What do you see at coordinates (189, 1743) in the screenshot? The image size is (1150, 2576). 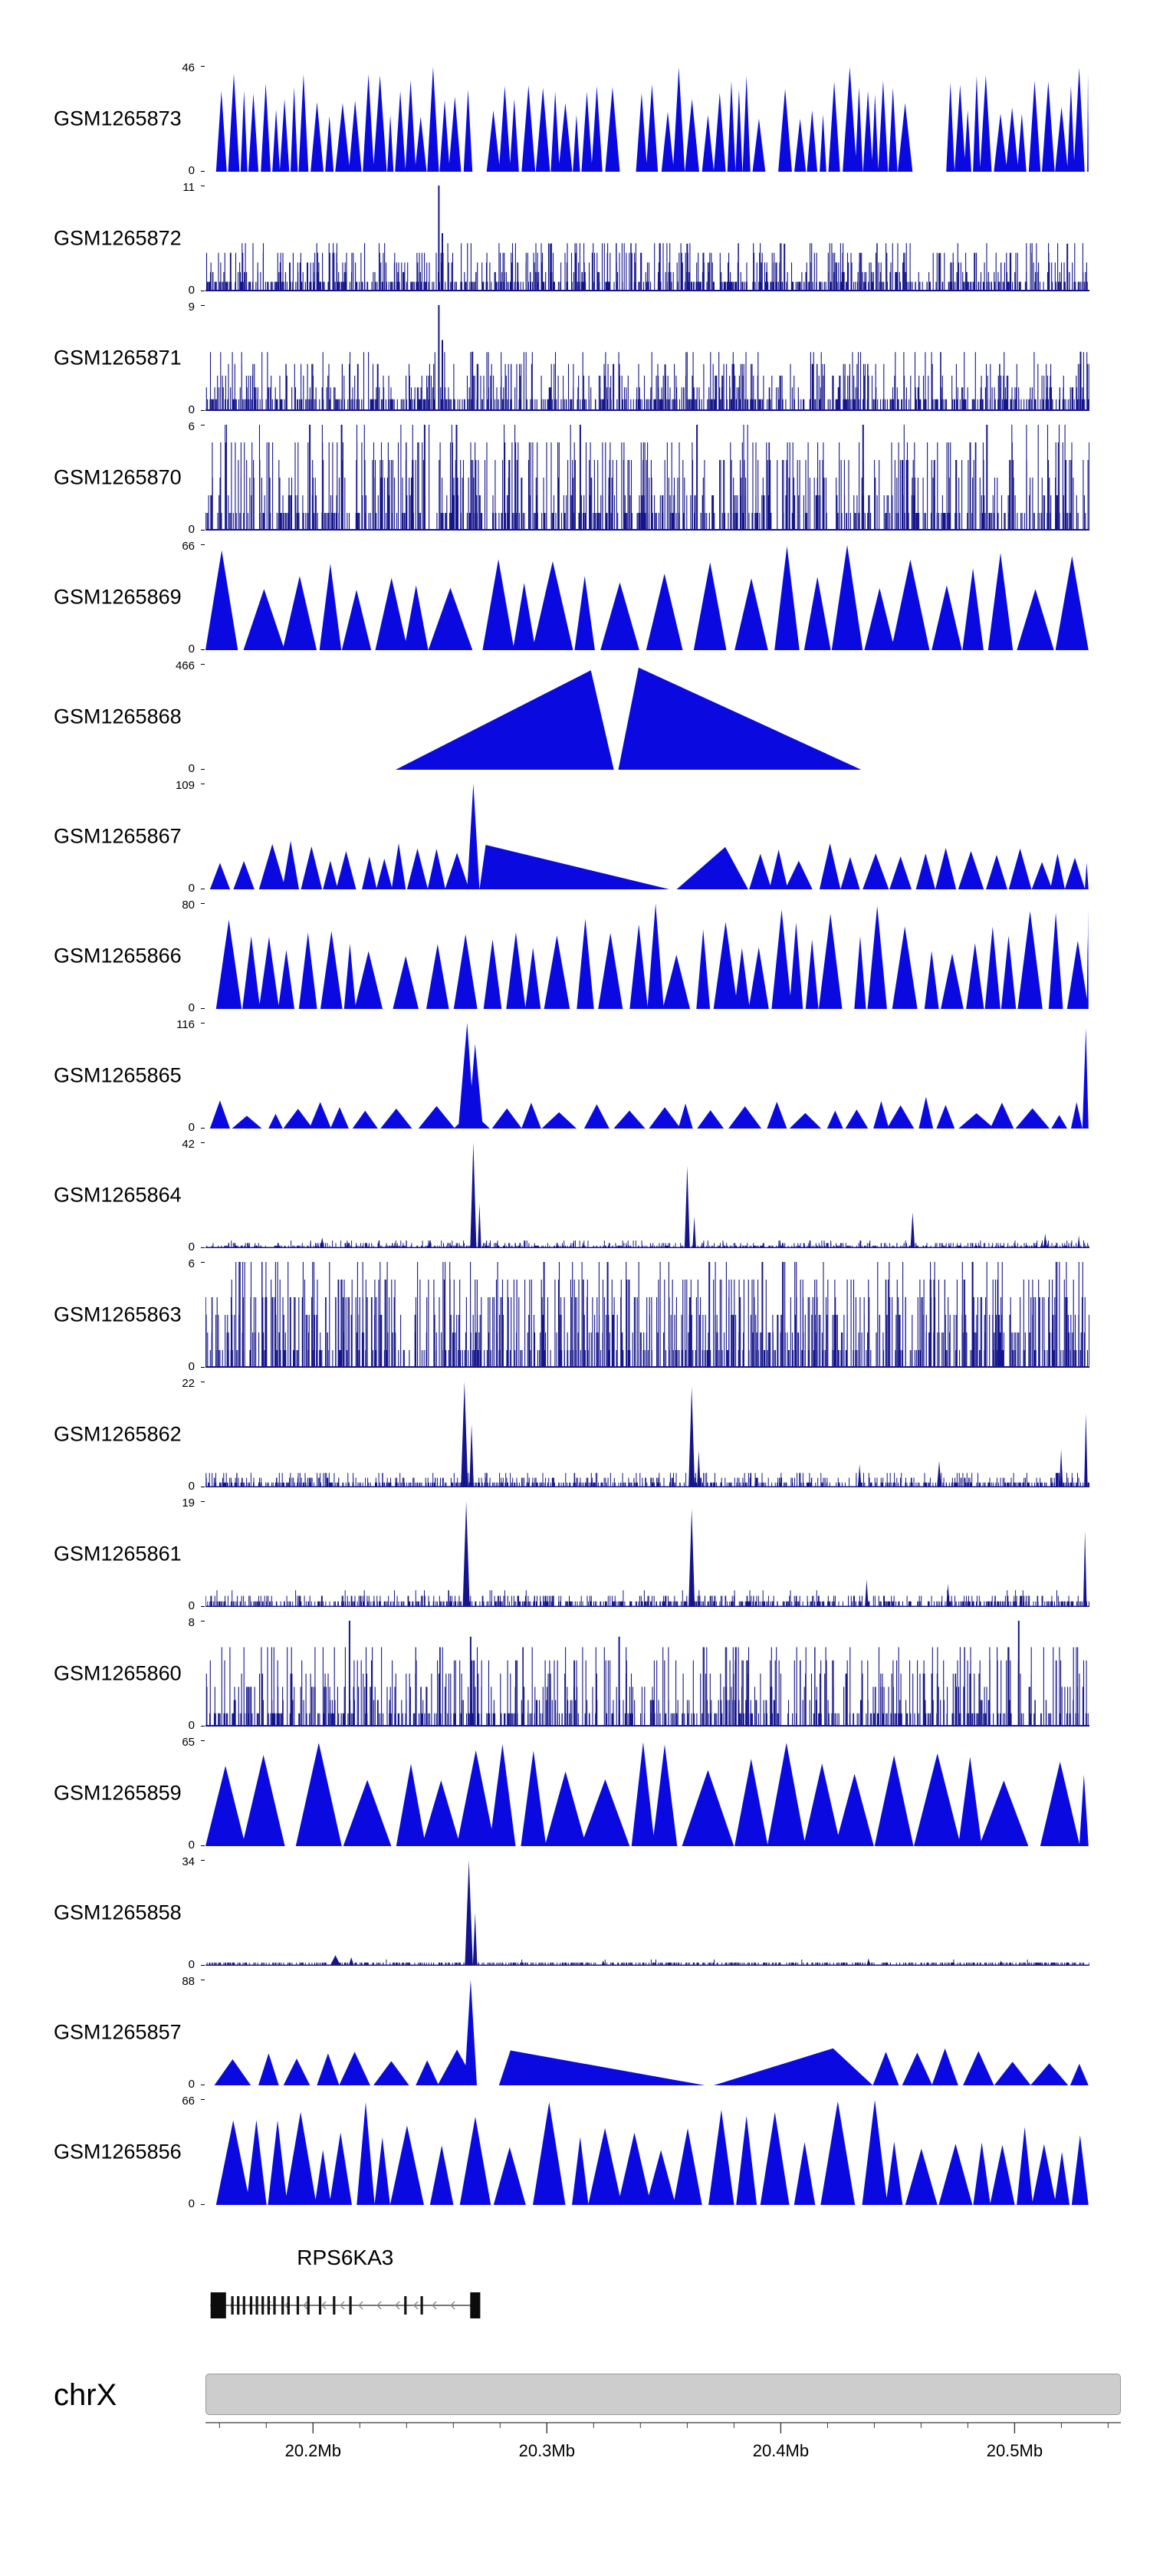 I see `track-ymax-label: 65` at bounding box center [189, 1743].